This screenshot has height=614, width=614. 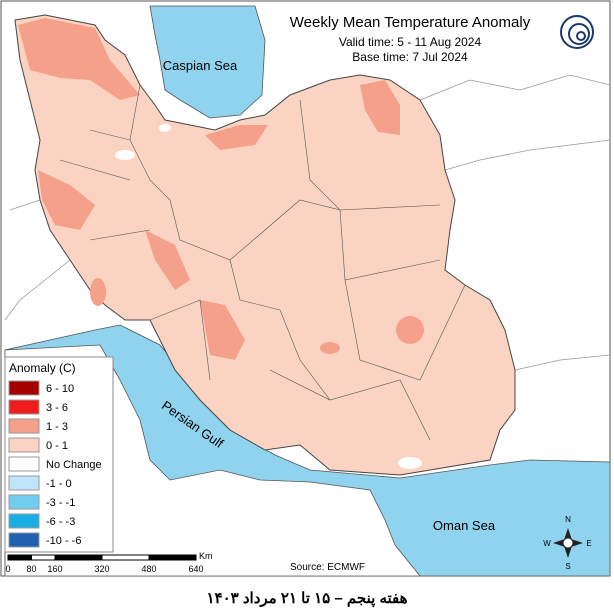 What do you see at coordinates (74, 465) in the screenshot?
I see `legend-label: No Change` at bounding box center [74, 465].